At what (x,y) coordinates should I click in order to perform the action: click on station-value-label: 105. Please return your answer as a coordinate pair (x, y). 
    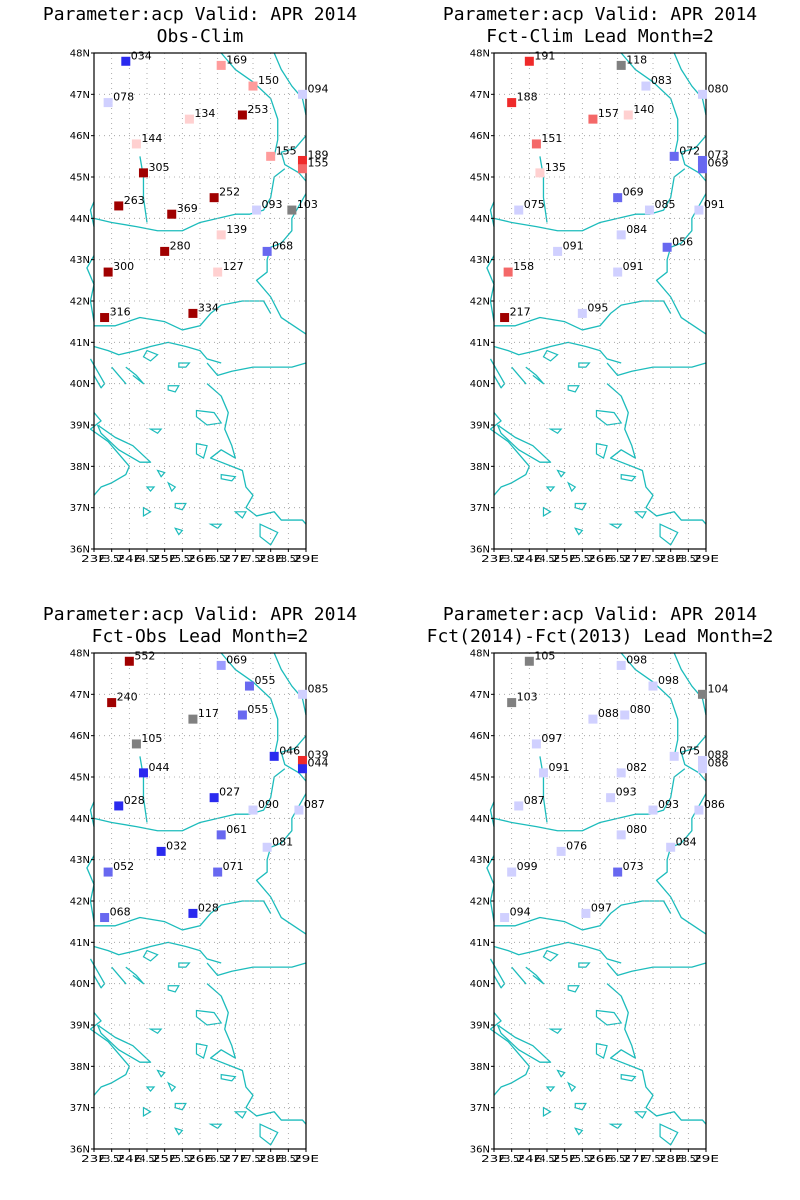
    Looking at the image, I should click on (151, 738).